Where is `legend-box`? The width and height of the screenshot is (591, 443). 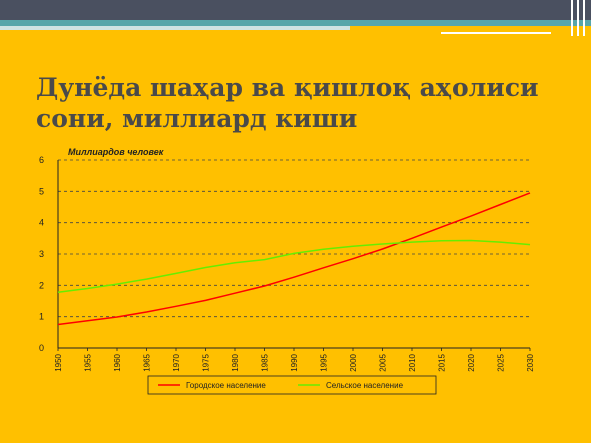 legend-box is located at coordinates (292, 385).